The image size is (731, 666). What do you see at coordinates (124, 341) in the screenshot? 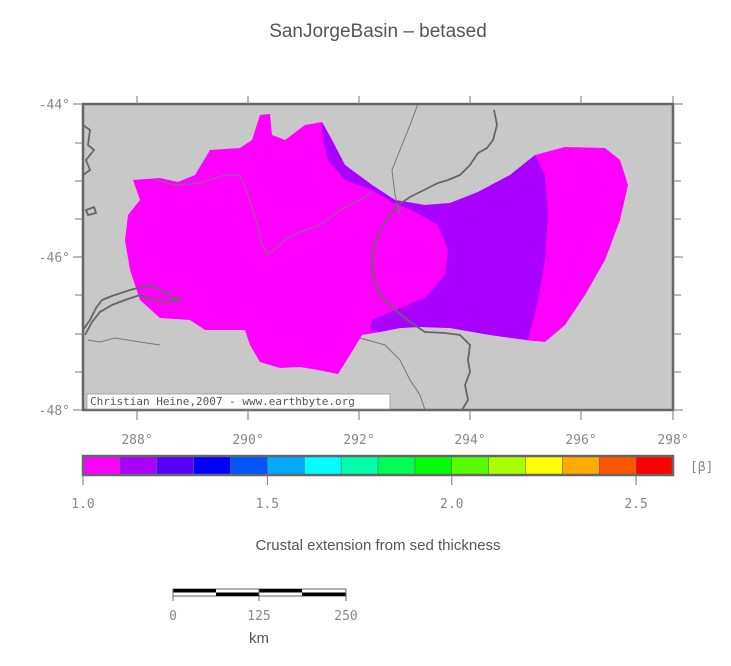
I see `border-south` at bounding box center [124, 341].